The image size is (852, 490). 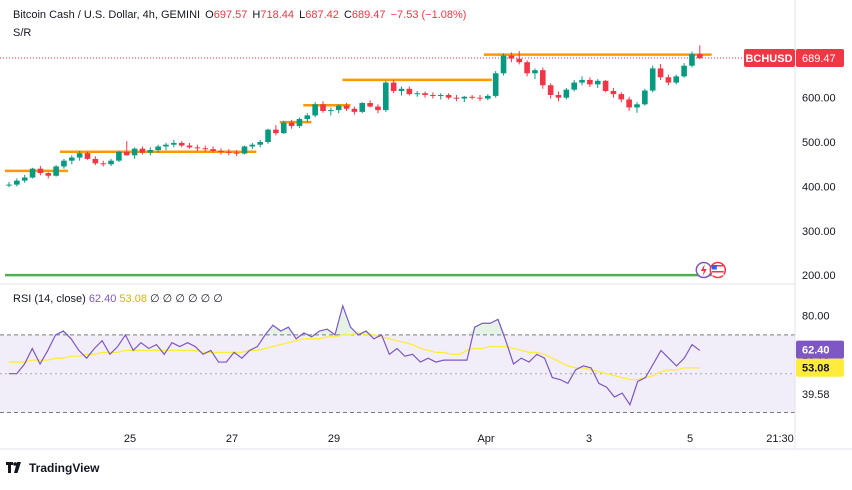 I want to click on rsi-empty-1: ∅, so click(x=155, y=299).